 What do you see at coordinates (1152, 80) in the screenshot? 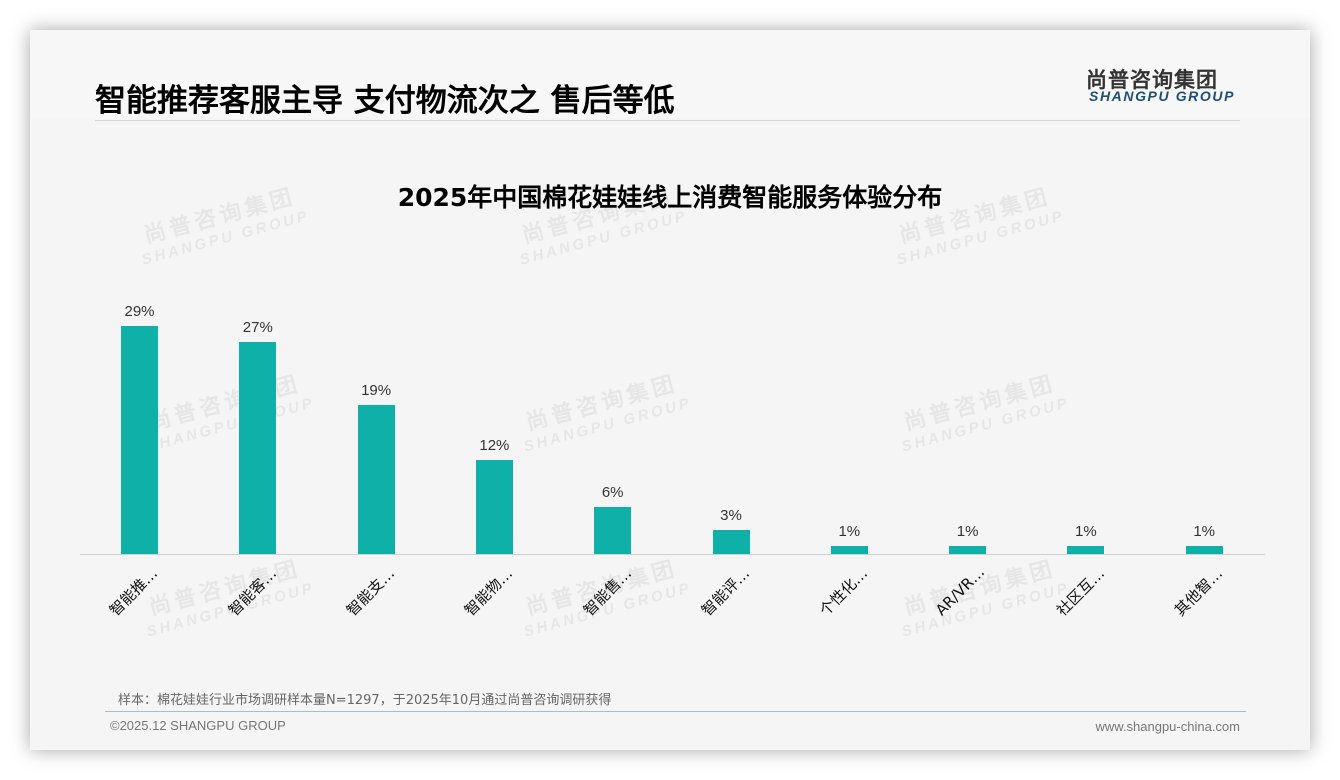
I see `logo-cn: 尚普咨询集团` at bounding box center [1152, 80].